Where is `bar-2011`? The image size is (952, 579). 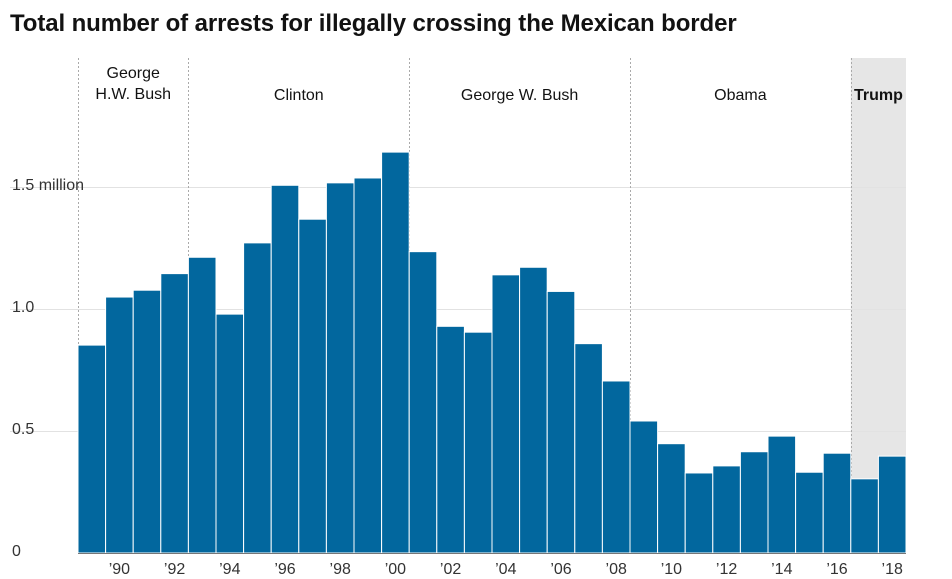 bar-2011 is located at coordinates (699, 513).